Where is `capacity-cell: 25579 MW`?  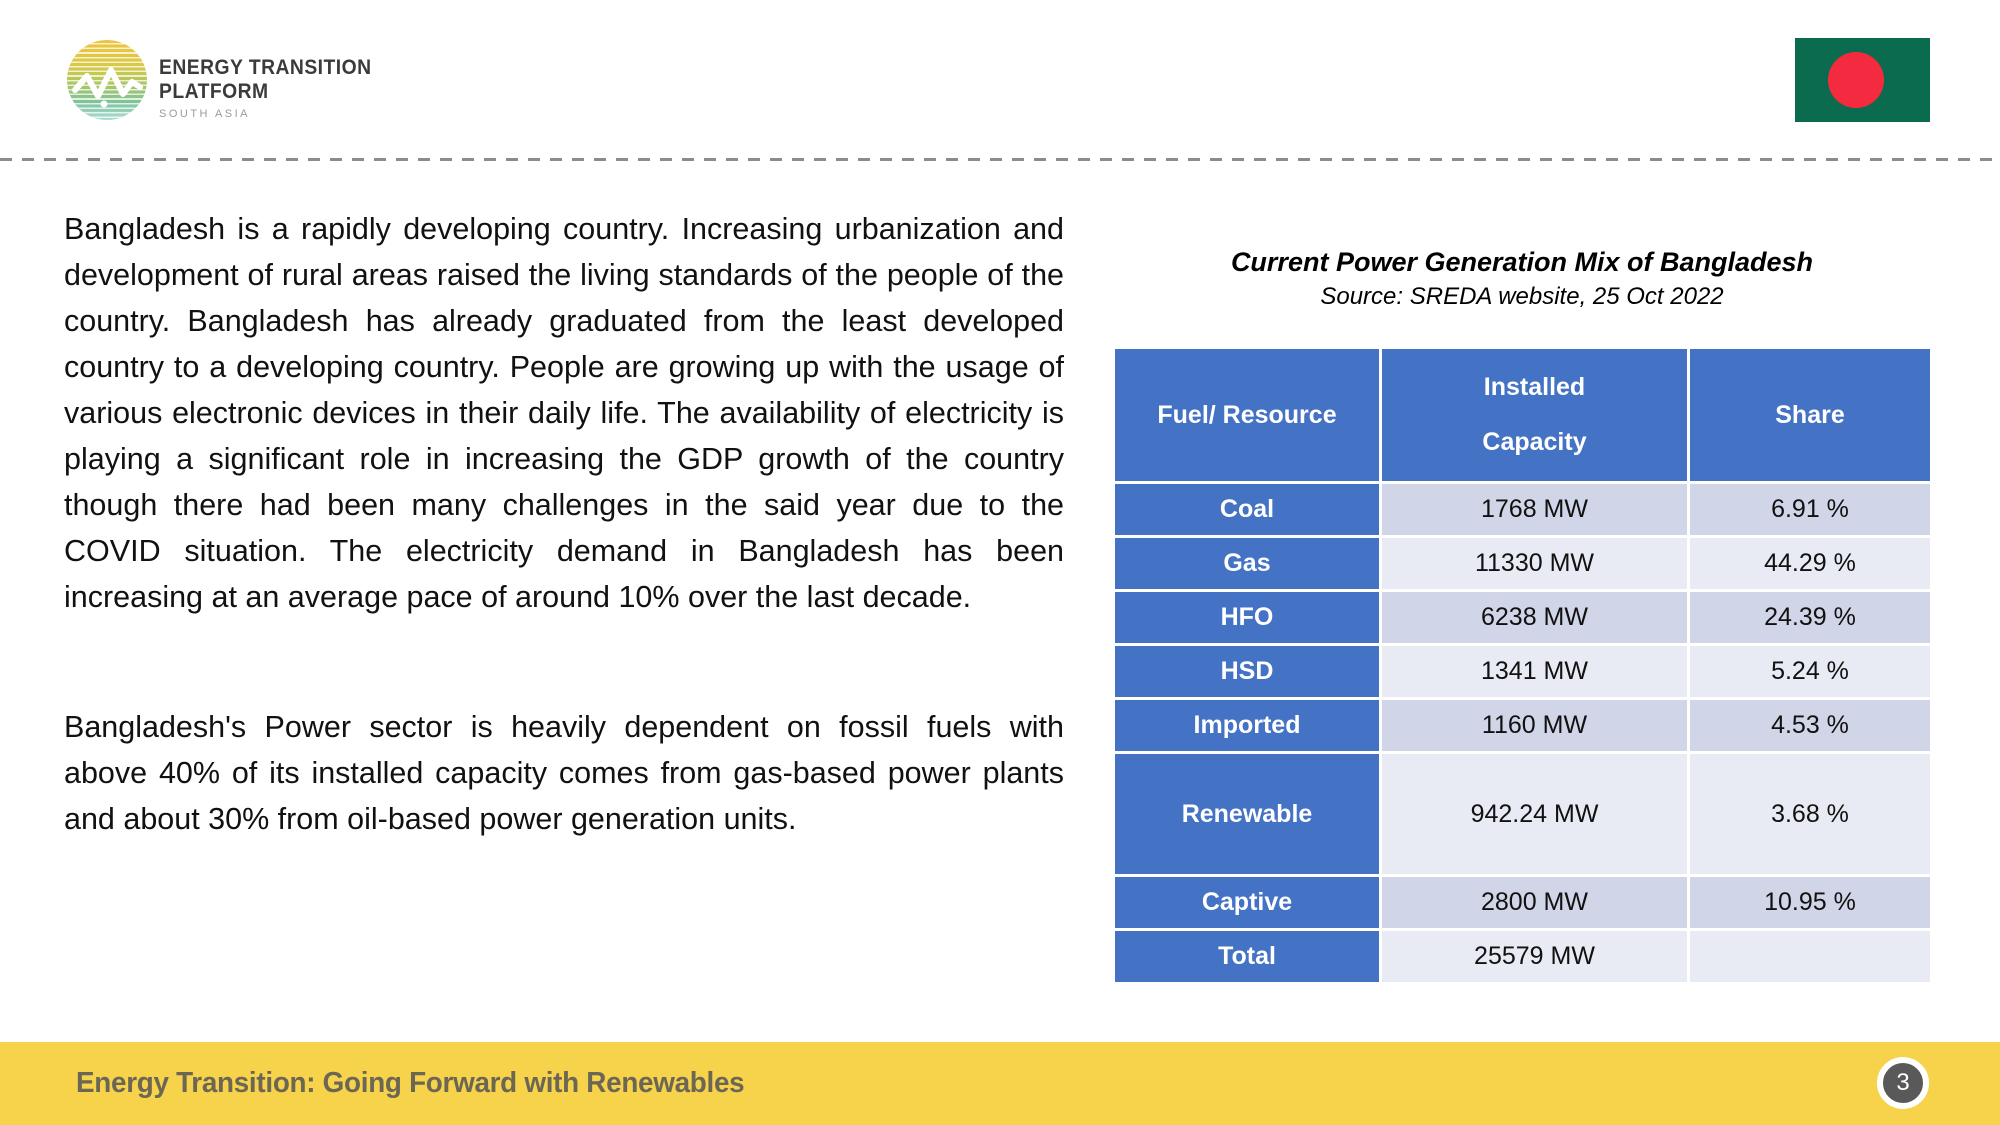 capacity-cell: 25579 MW is located at coordinates (1534, 956).